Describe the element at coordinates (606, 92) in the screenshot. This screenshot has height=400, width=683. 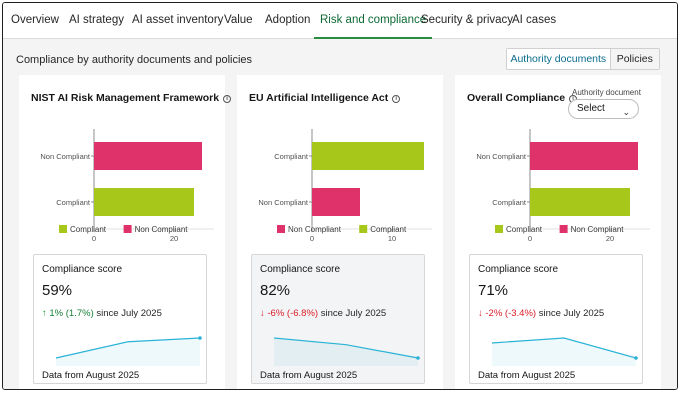
I see `dropdown-label: Authority document` at that location.